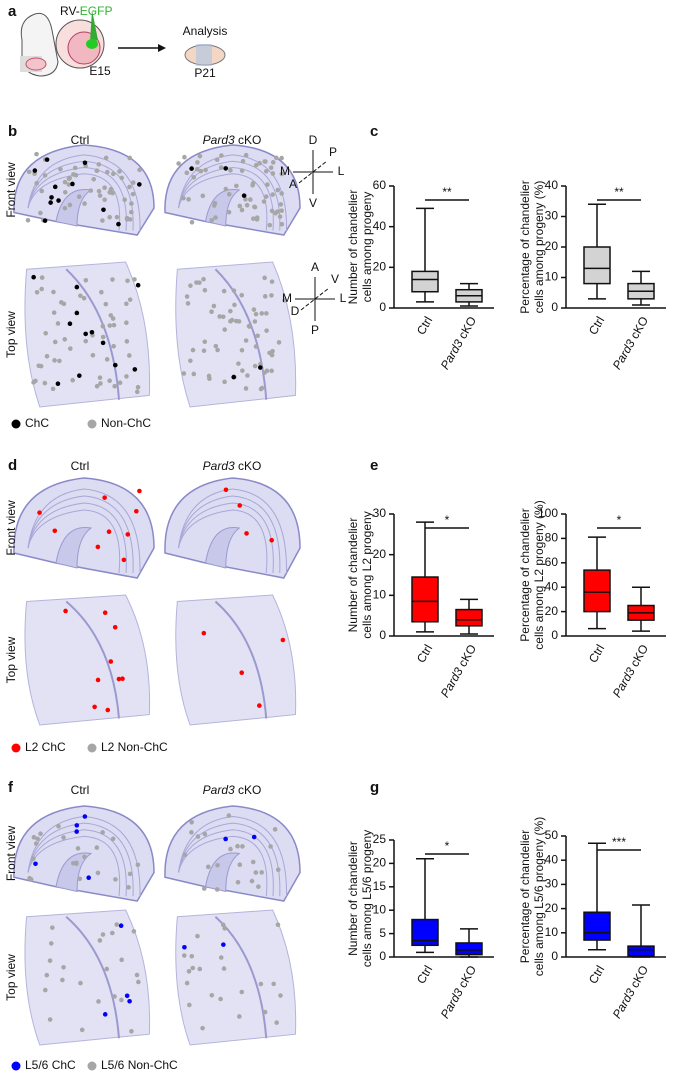 This screenshot has width=685, height=1077. I want to click on y-axis-label: Percentage of chandelier, so click(525, 246).